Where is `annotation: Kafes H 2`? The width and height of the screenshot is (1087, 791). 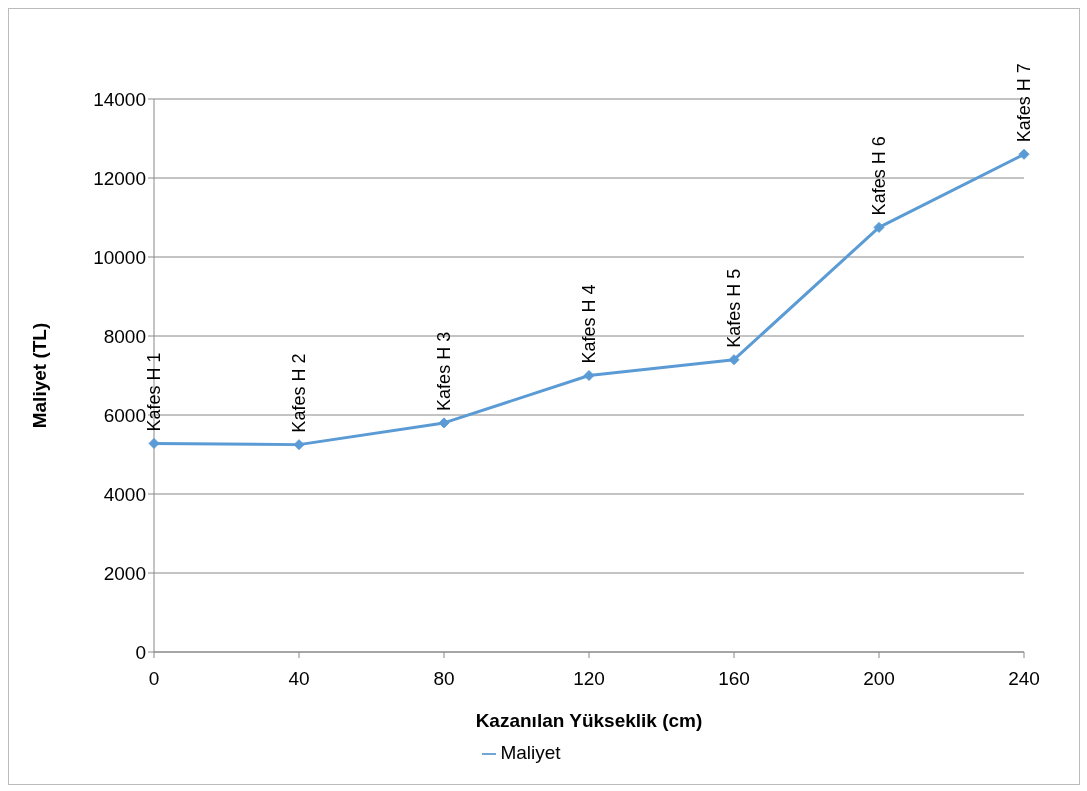 annotation: Kafes H 2 is located at coordinates (299, 393).